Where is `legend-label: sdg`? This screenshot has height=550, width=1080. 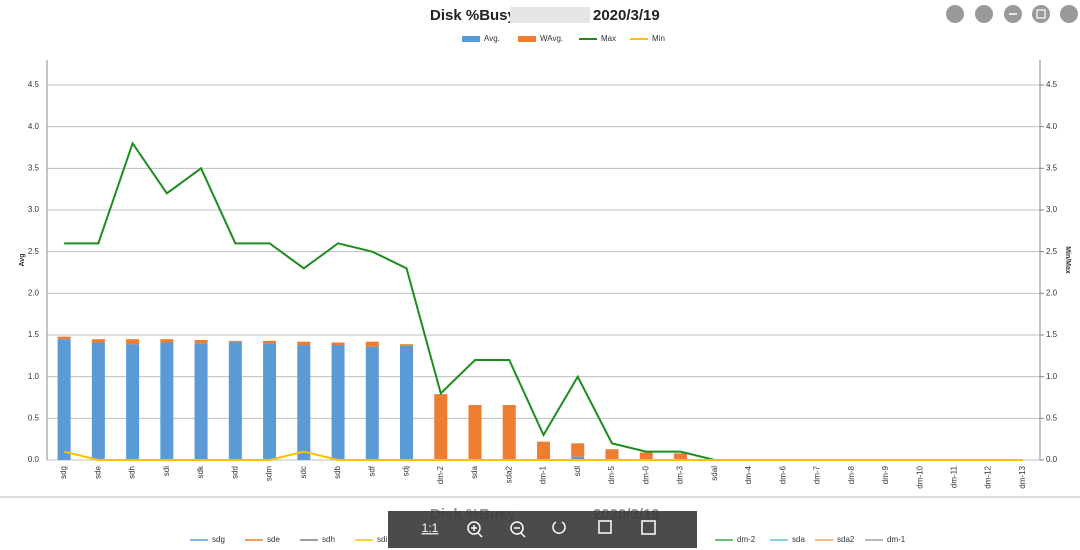 legend-label: sdg is located at coordinates (218, 539).